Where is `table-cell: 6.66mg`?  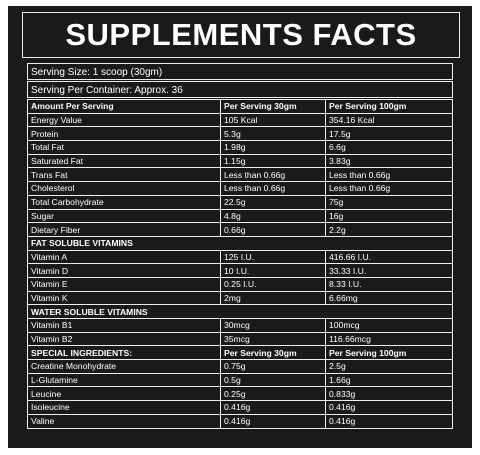
table-cell: 6.66mg is located at coordinates (389, 298).